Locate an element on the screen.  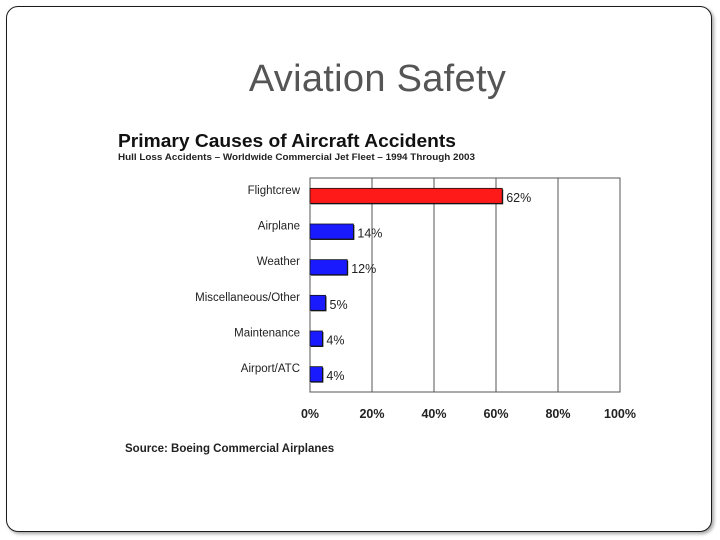
value-label: 14% is located at coordinates (369, 234).